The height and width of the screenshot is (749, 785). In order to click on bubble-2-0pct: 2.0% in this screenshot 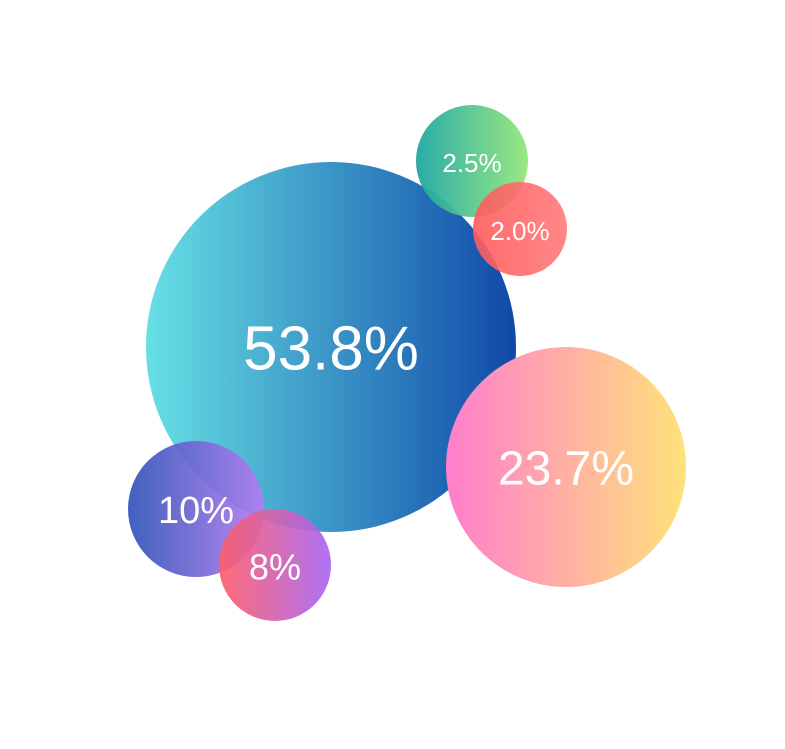, I will do `click(520, 229)`.